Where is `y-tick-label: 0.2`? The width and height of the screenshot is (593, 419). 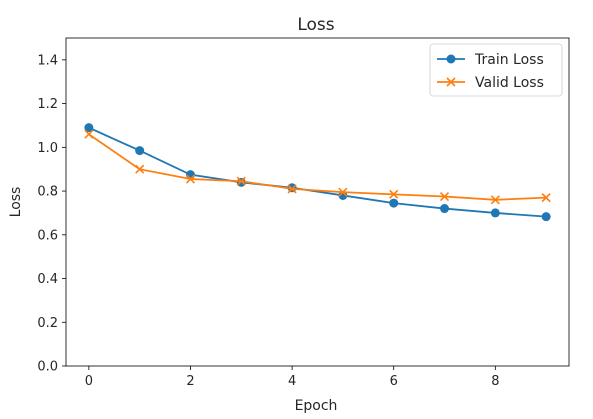
y-tick-label: 0.2 is located at coordinates (47, 323).